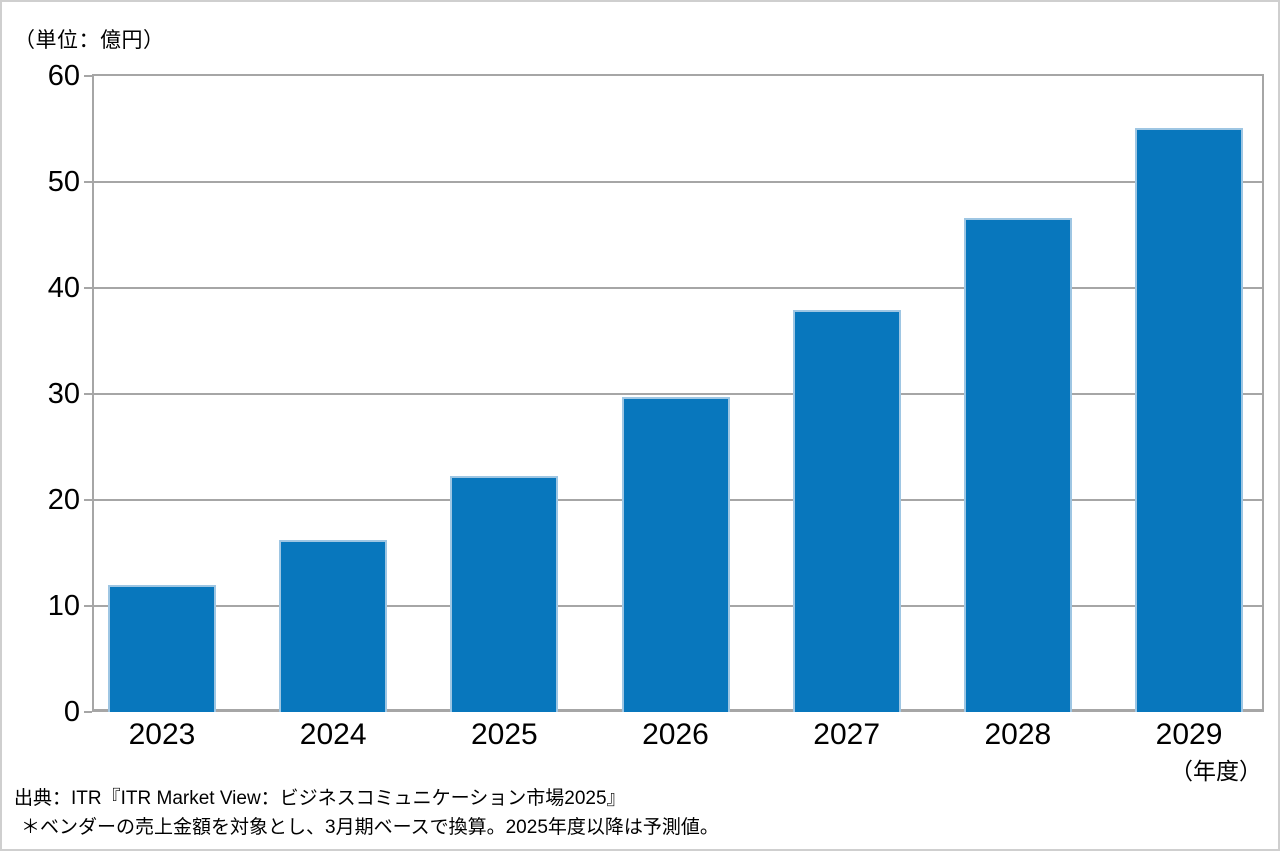 The image size is (1280, 851). What do you see at coordinates (89, 40) in the screenshot?
I see `y-axis-unit-label: （単位：億円）` at bounding box center [89, 40].